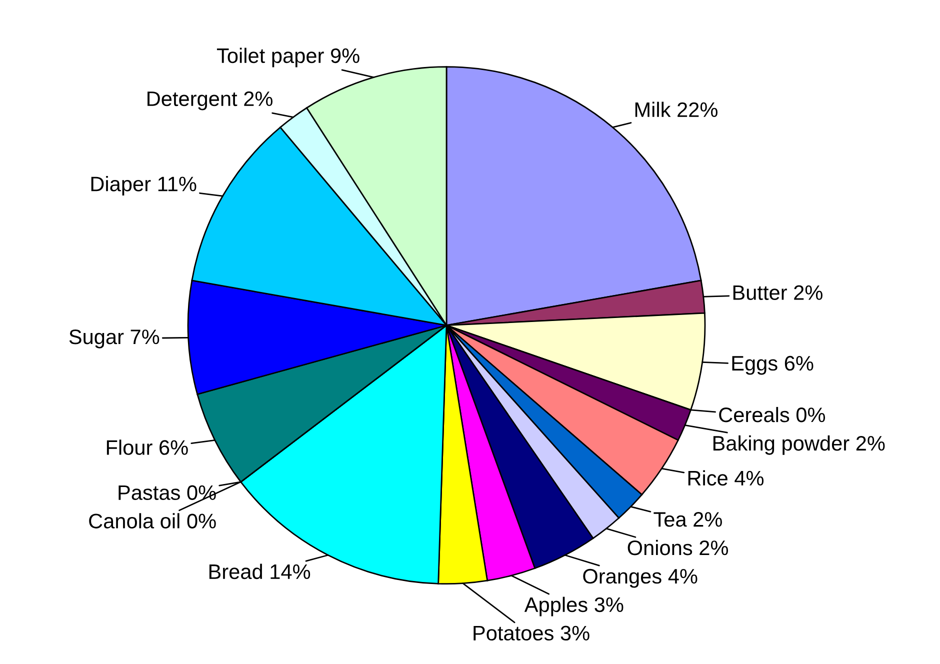 This screenshot has height=664, width=940. I want to click on slice-label: Onions 2%, so click(678, 548).